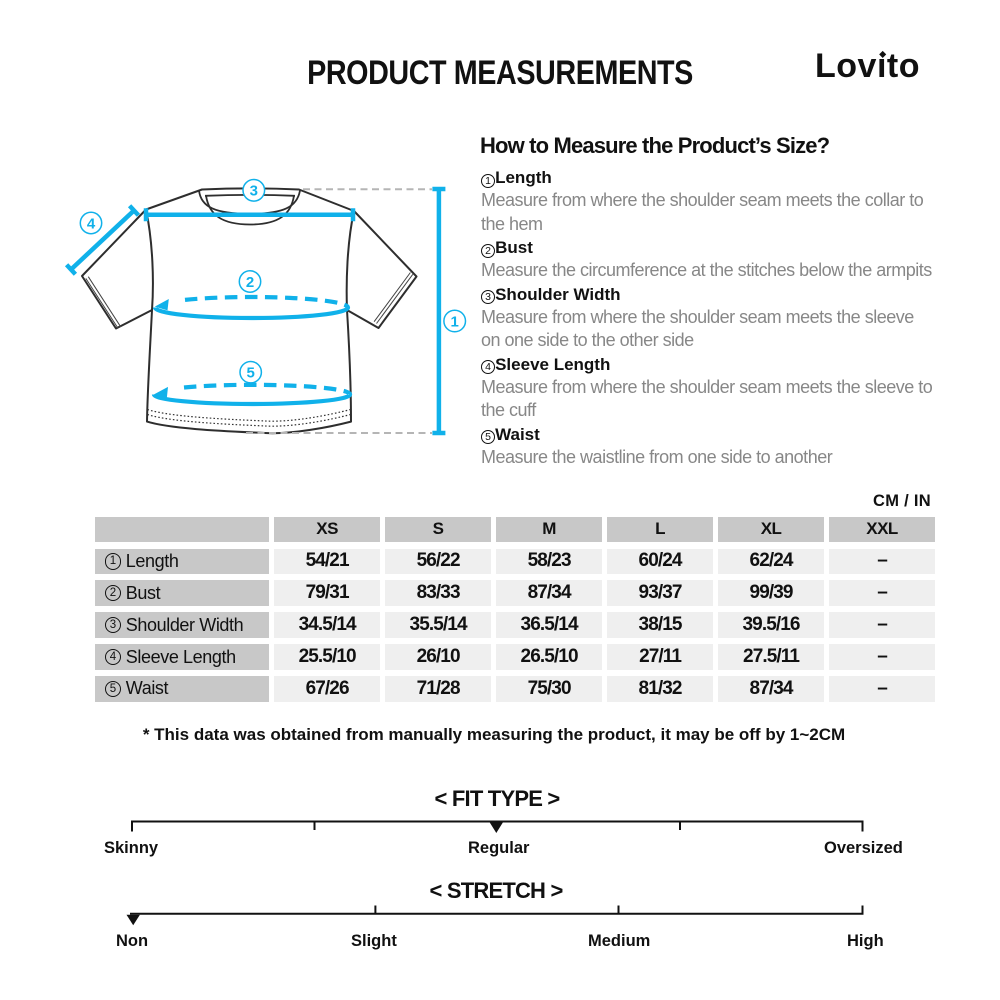  Describe the element at coordinates (251, 373) in the screenshot. I see `svg-text: 5` at that location.